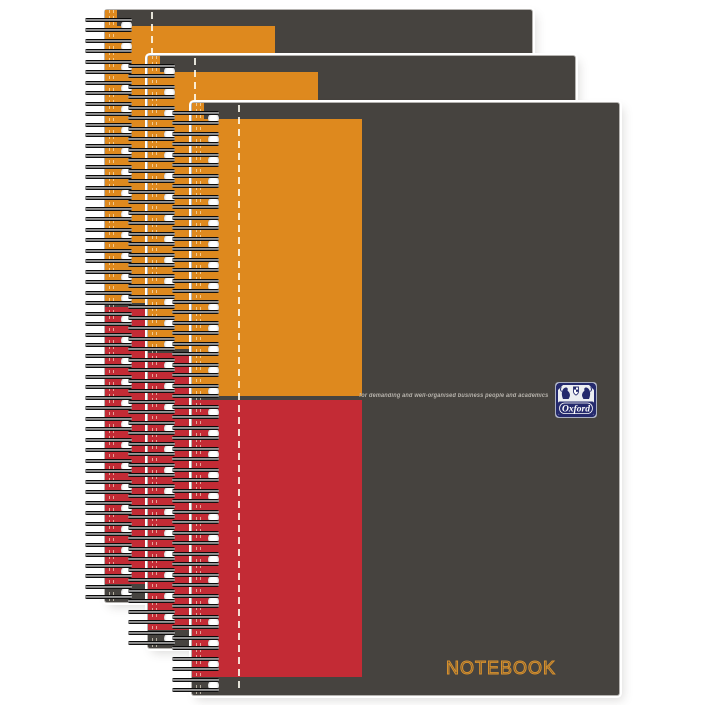  I want to click on oxford-logo: Oxford, so click(576, 400).